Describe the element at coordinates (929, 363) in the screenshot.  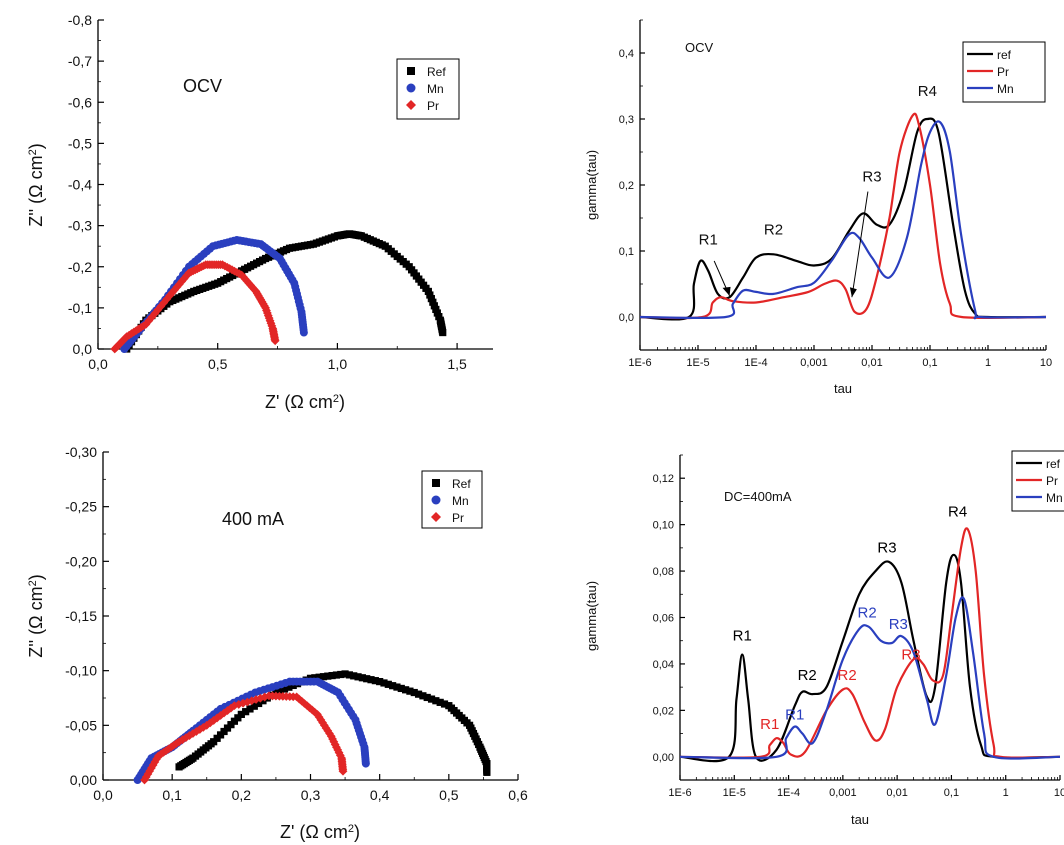
I see `drt_ocv-x-tick-label: 0,1` at that location.